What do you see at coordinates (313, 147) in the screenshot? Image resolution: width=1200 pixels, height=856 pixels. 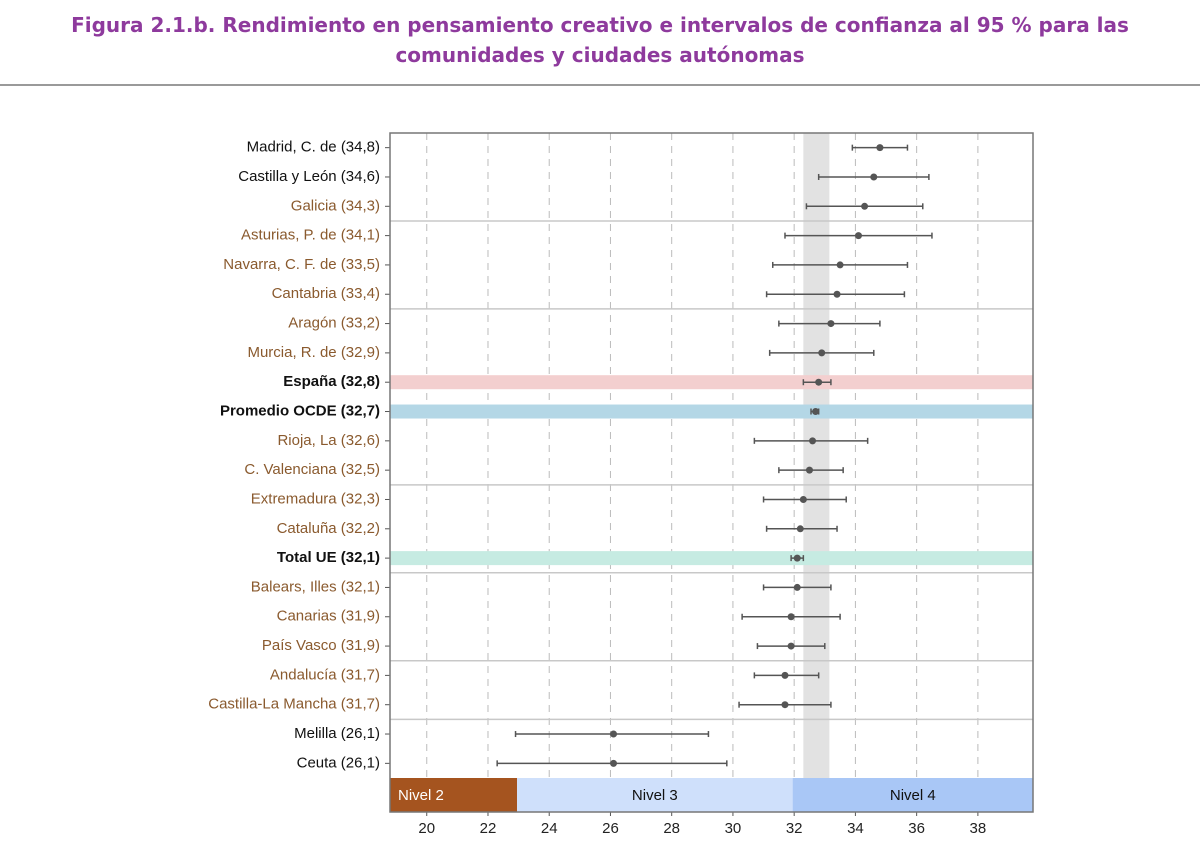 I see `category-label: Madrid, C. de (34,8)` at bounding box center [313, 147].